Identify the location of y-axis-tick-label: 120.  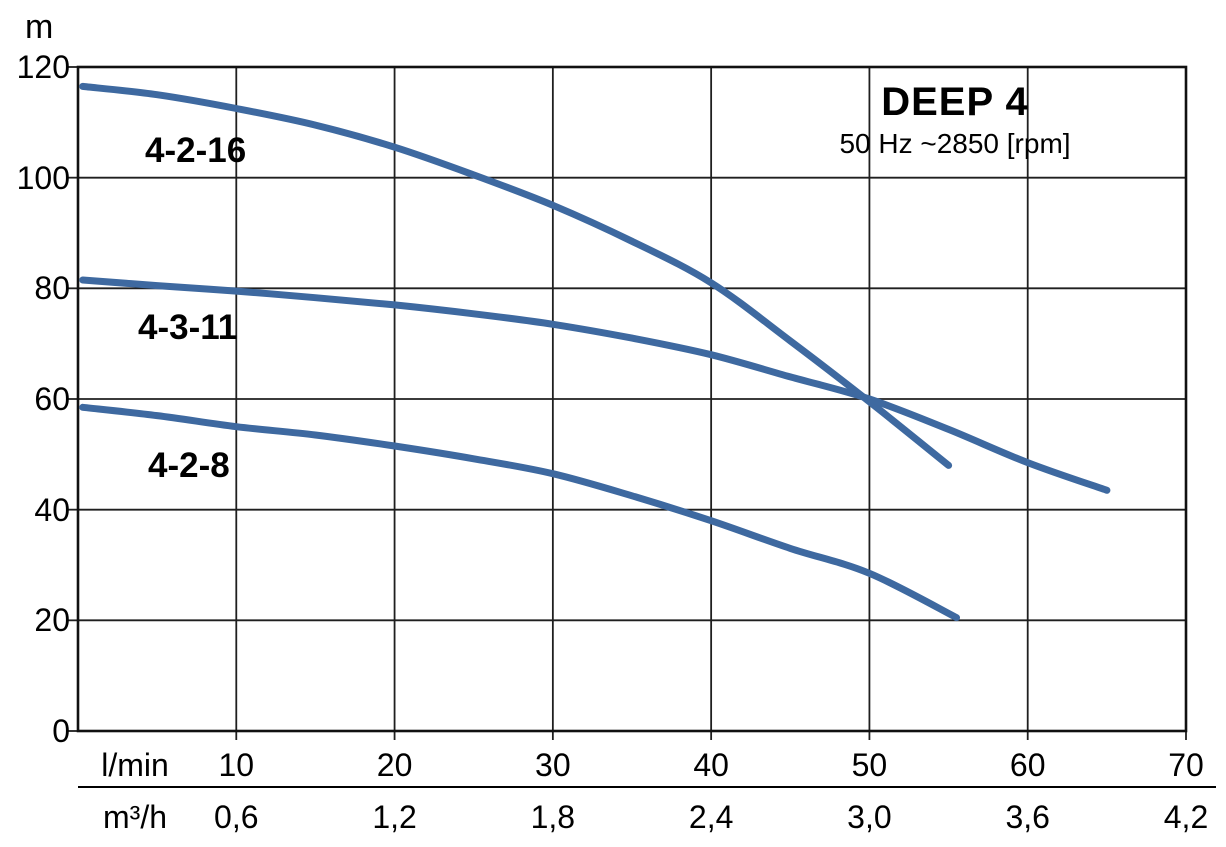
(43, 67).